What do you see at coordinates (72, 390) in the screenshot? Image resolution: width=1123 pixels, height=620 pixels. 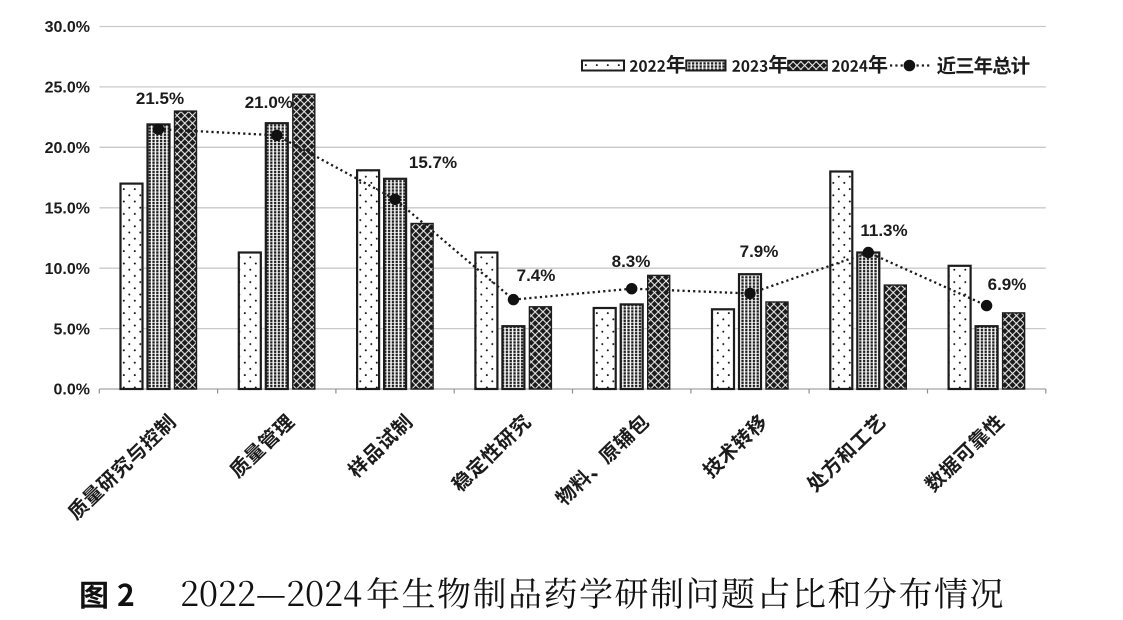 I see `svg-text: 0.0%` at bounding box center [72, 390].